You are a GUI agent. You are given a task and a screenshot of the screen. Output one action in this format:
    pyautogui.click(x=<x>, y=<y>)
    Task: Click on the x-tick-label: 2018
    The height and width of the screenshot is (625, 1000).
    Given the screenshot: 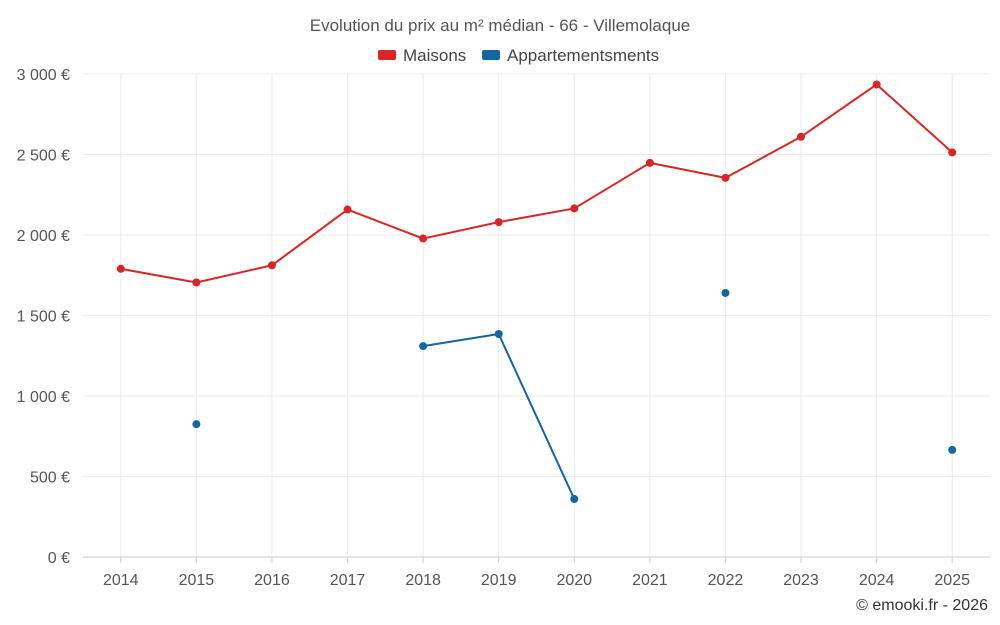 What is the action you would take?
    pyautogui.click(x=423, y=580)
    